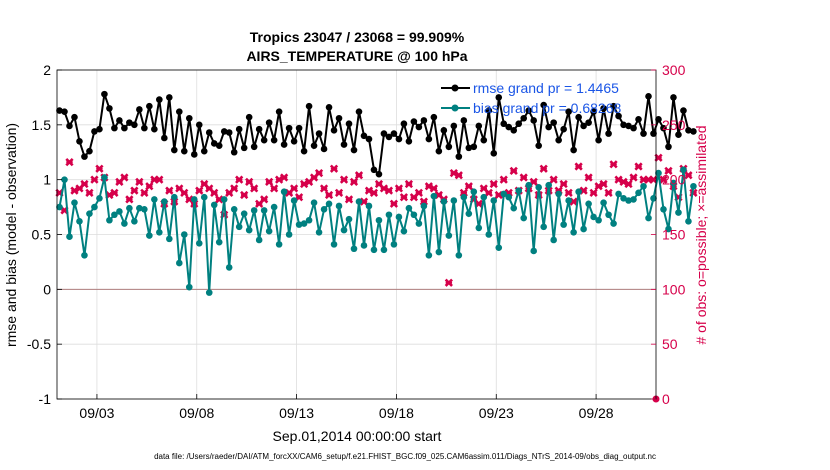  Describe the element at coordinates (596, 413) in the screenshot. I see `x-tick-label-5: 09/28` at that location.